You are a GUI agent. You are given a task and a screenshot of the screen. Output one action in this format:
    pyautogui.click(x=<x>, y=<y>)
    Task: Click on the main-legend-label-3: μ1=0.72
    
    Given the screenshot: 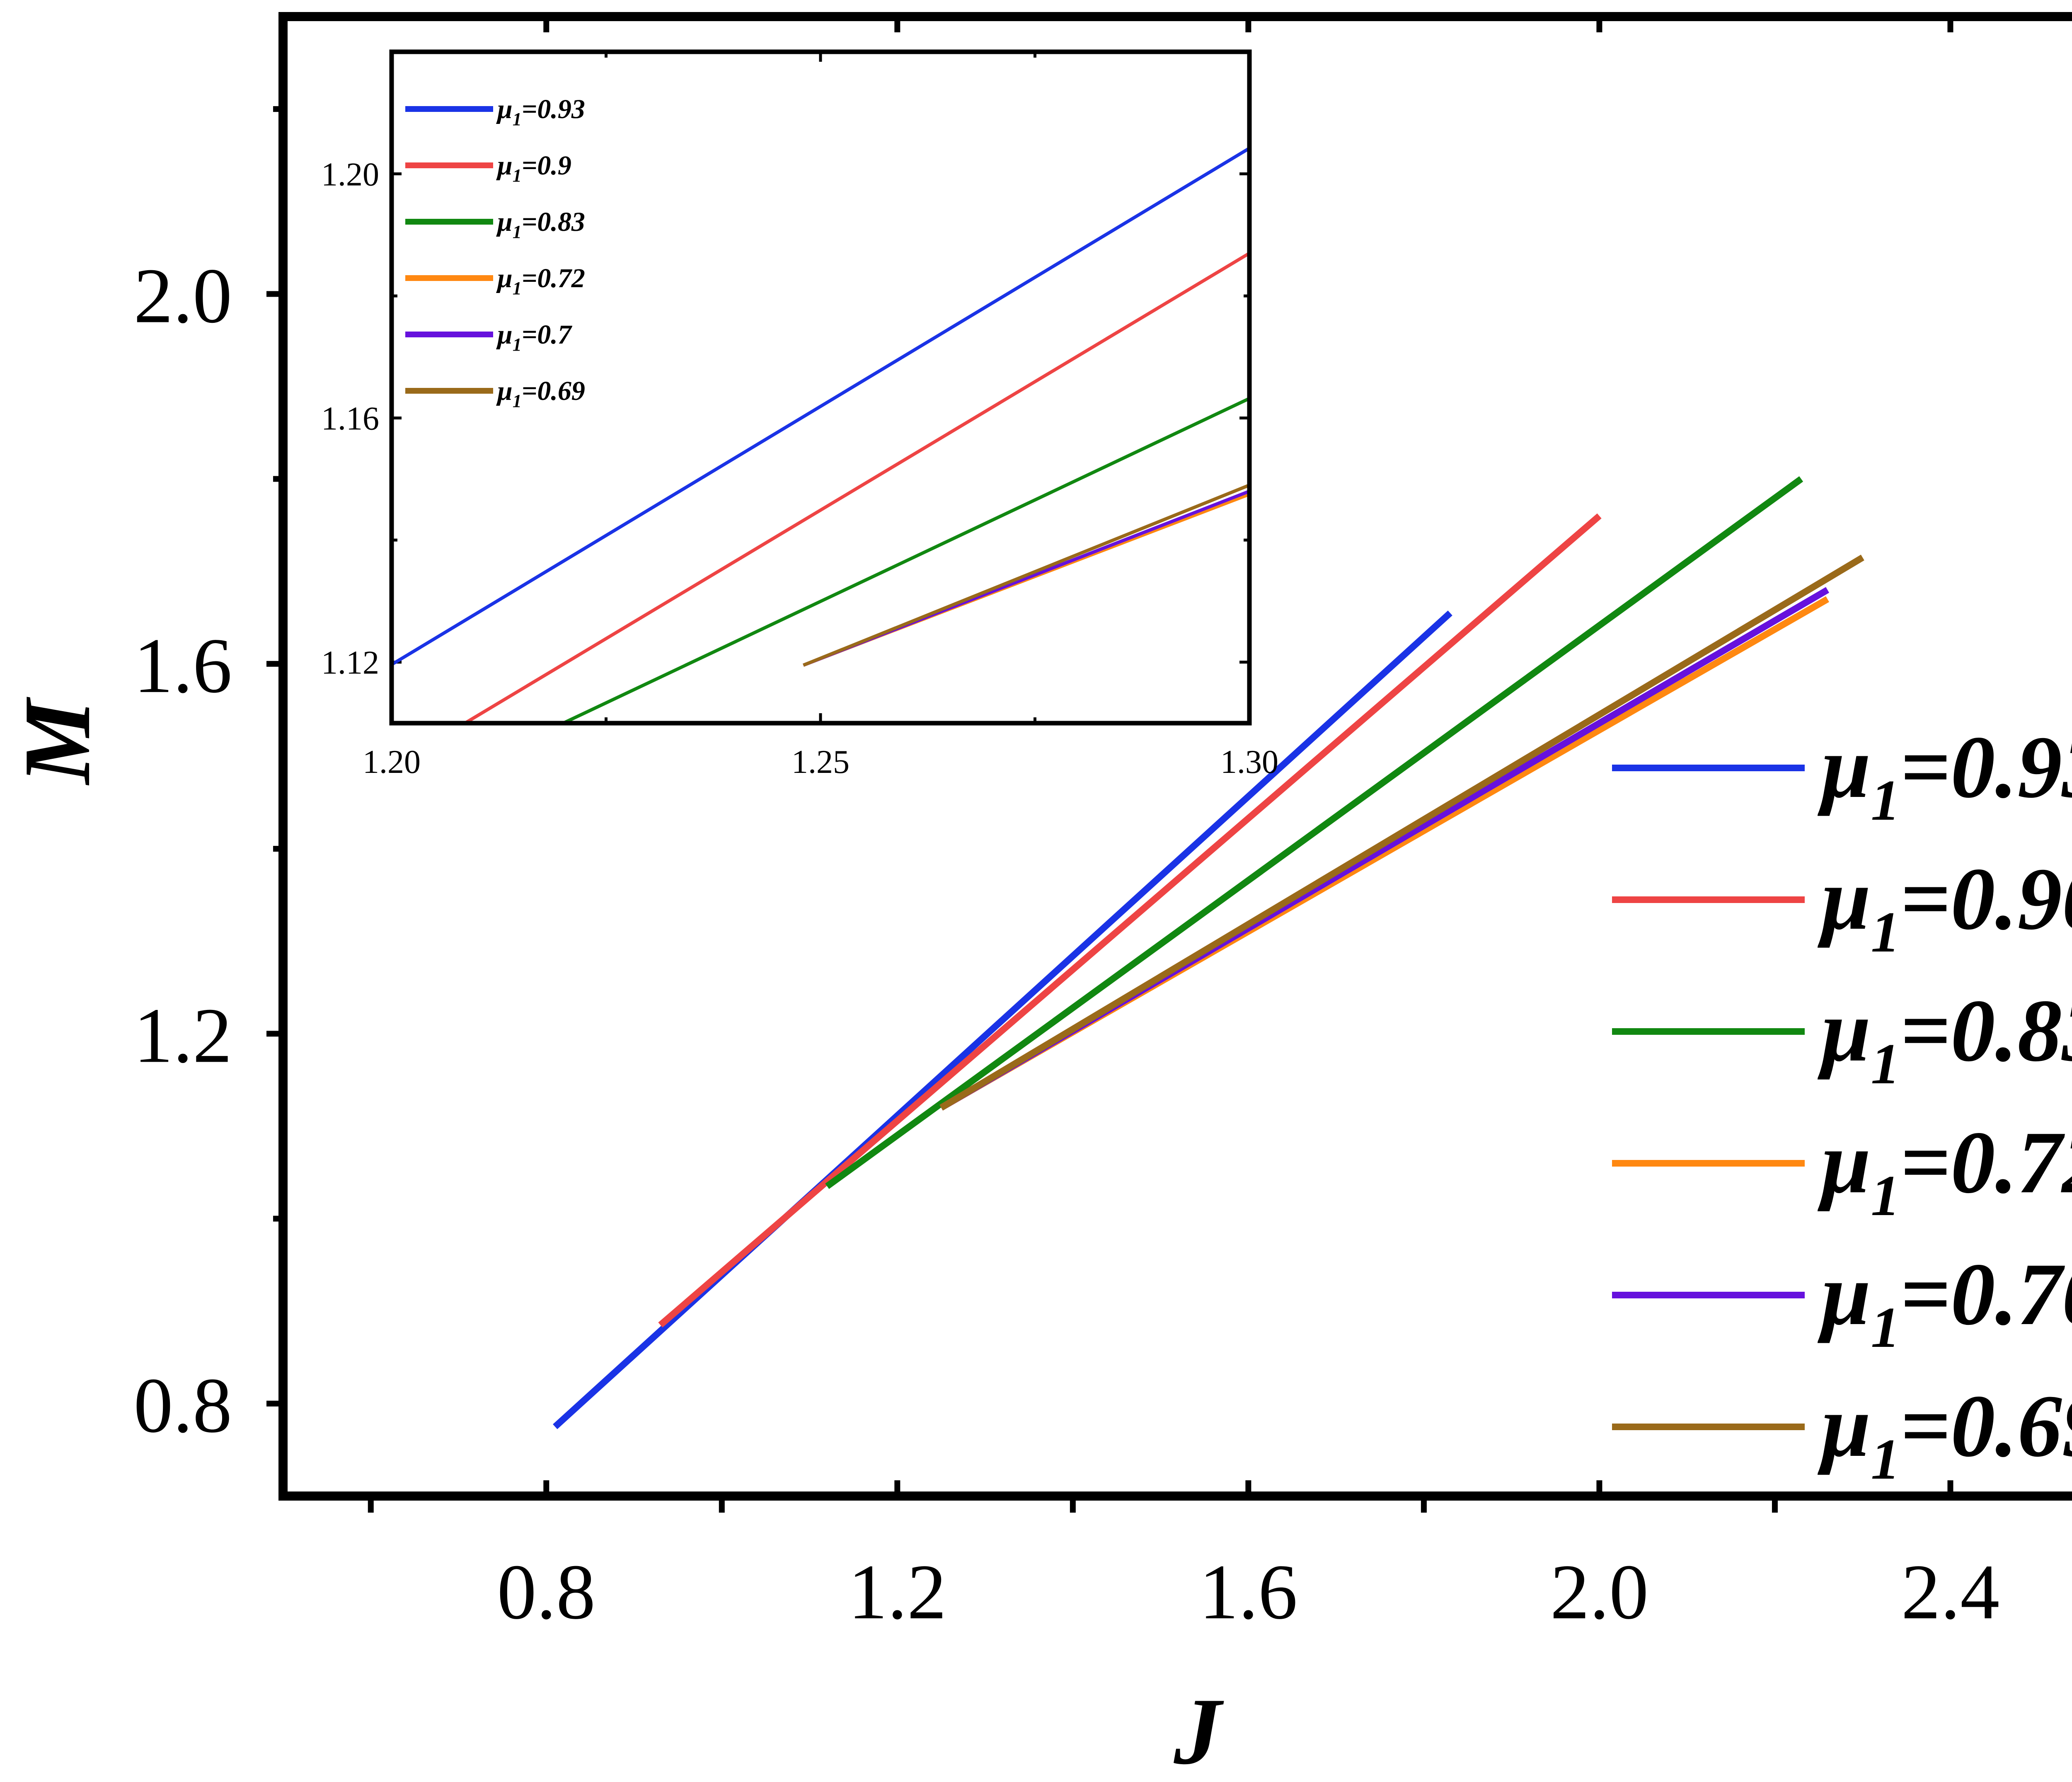 What is the action you would take?
    pyautogui.click(x=1944, y=1170)
    